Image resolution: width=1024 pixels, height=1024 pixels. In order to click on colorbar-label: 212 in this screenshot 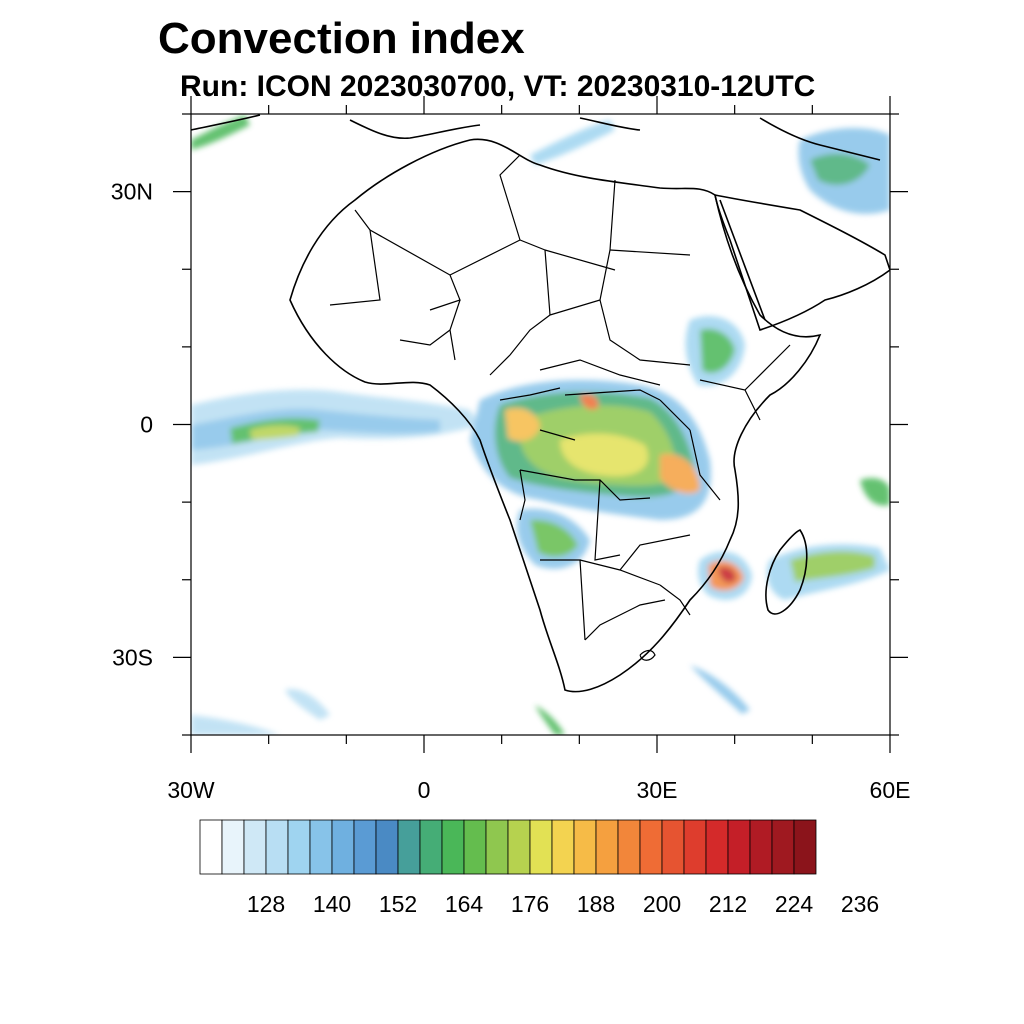, I will do `click(728, 904)`.